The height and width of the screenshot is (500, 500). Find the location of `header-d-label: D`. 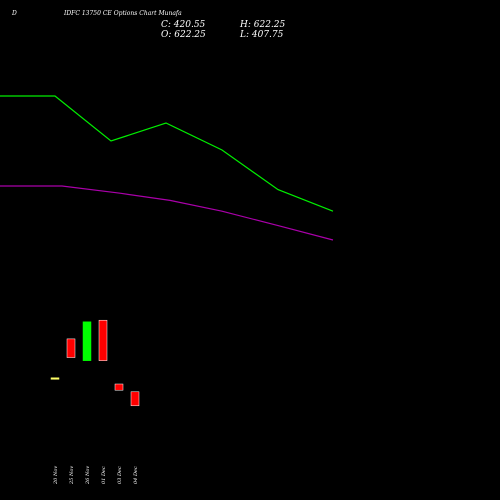

header-d-label: D is located at coordinates (14, 13).